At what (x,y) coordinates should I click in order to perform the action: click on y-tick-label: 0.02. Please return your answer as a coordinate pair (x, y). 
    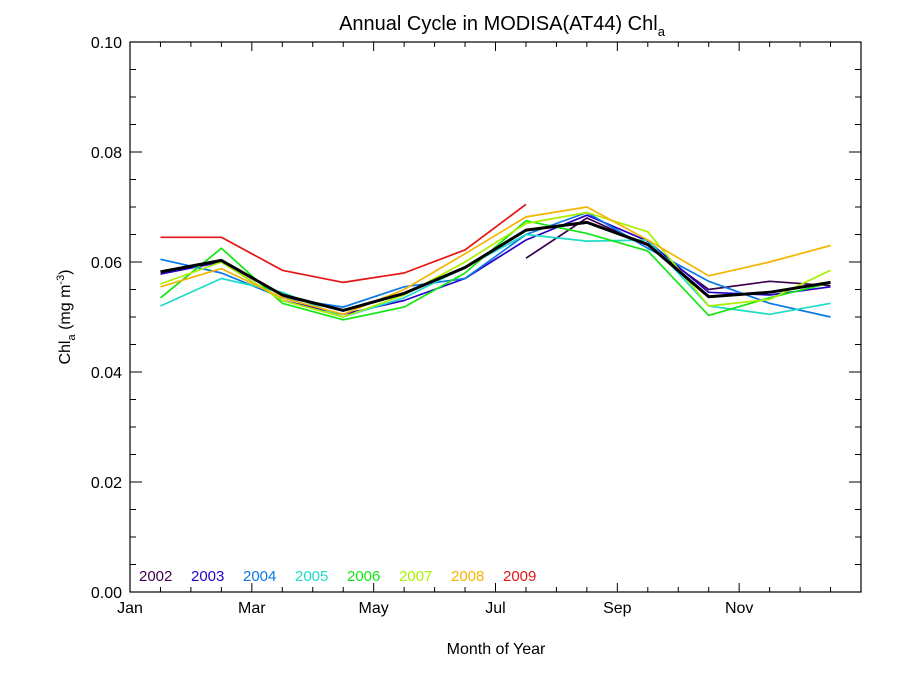
    Looking at the image, I should click on (106, 483).